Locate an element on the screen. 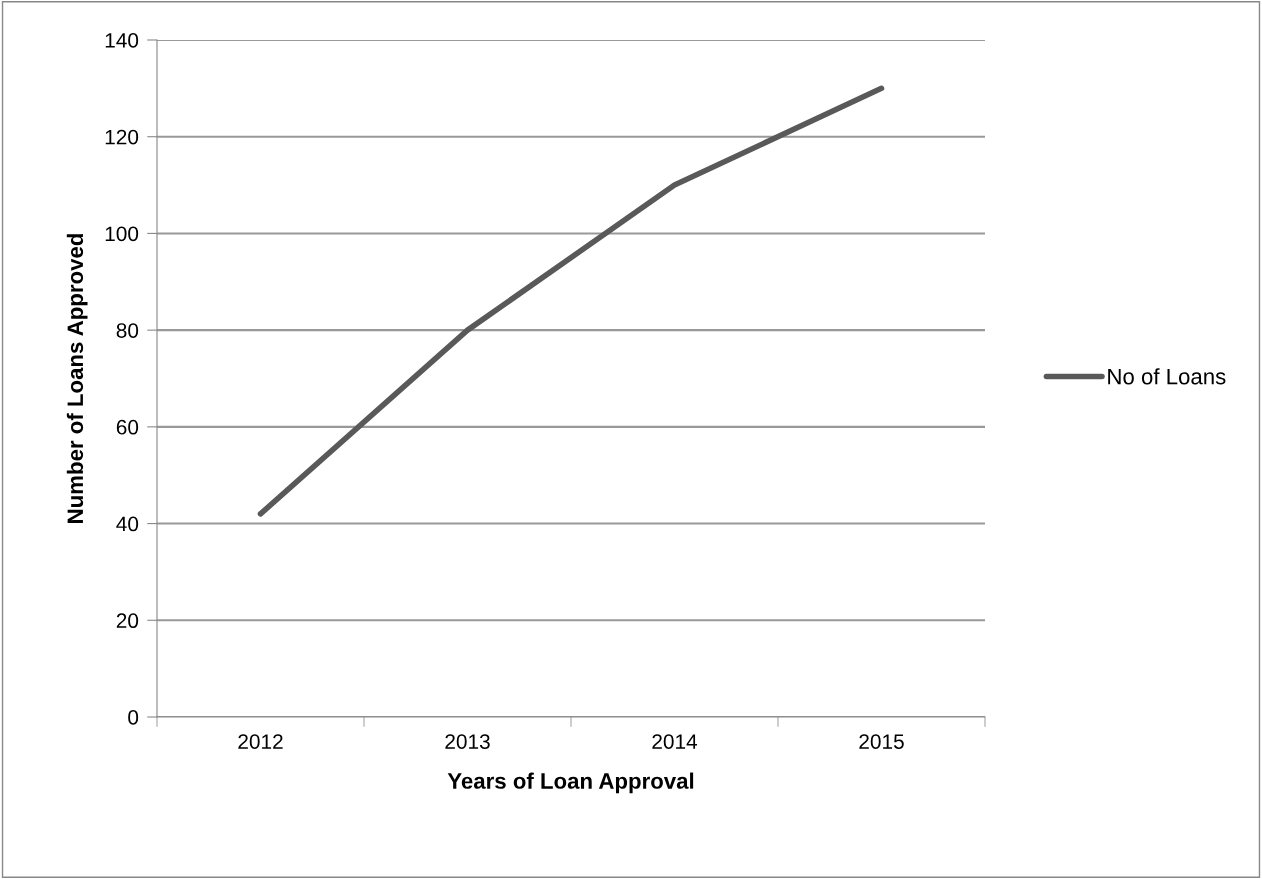 This screenshot has height=879, width=1262. y-tick-label: 40 is located at coordinates (127, 524).